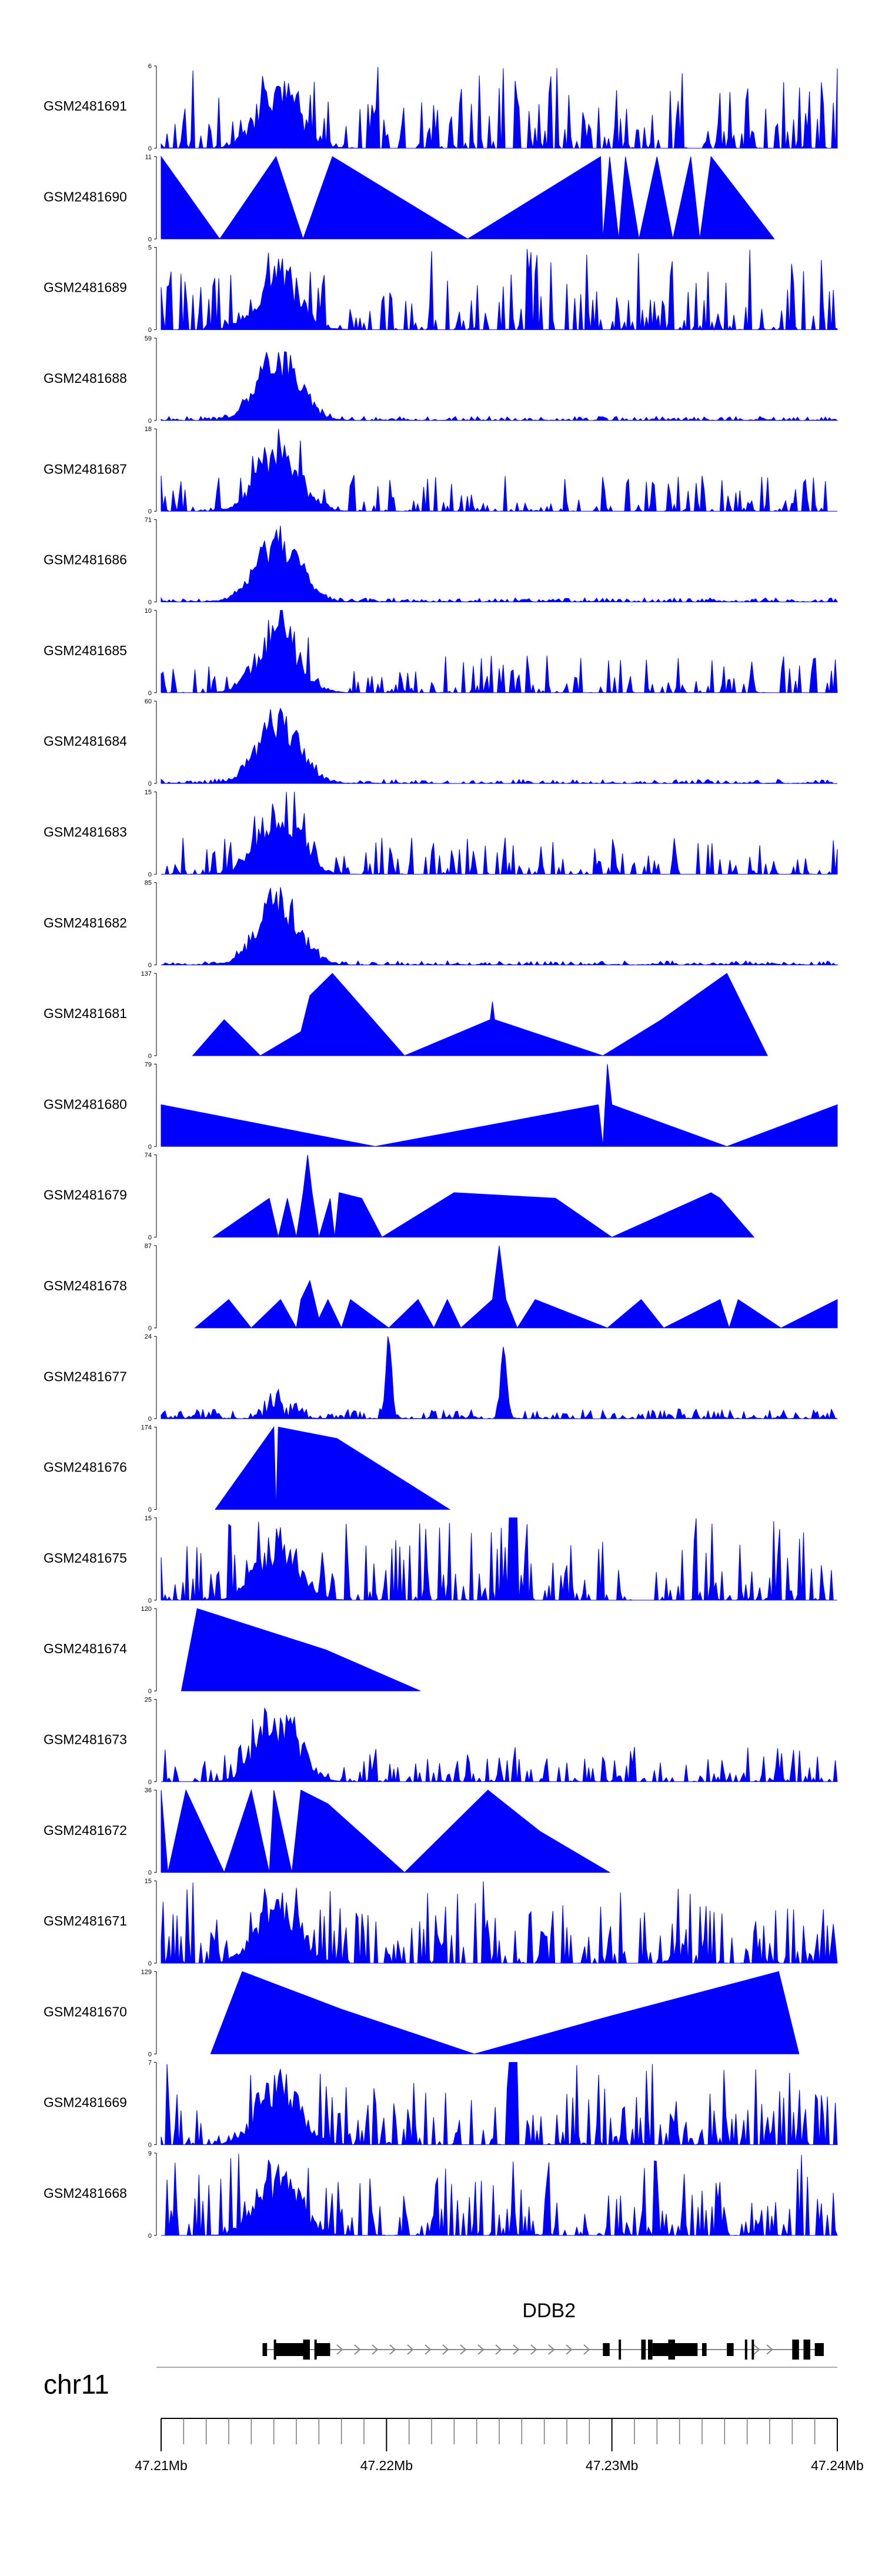 The width and height of the screenshot is (882, 2576). I want to click on track-GSM2481686: GSM2481686 71 0, so click(441, 561).